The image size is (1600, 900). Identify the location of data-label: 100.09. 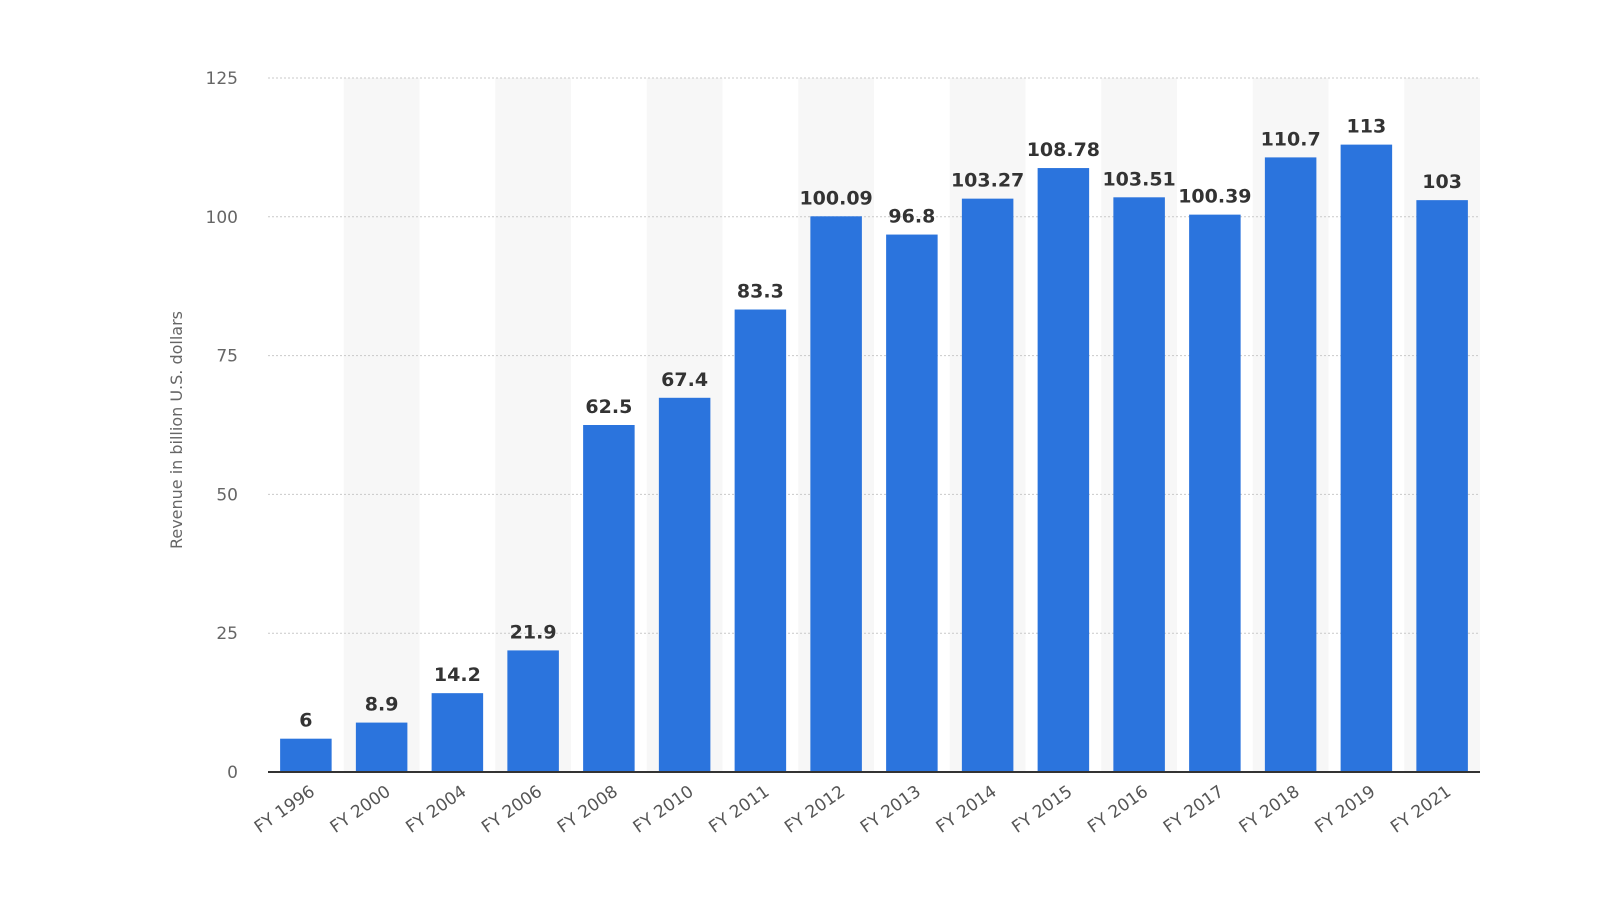
(835, 198).